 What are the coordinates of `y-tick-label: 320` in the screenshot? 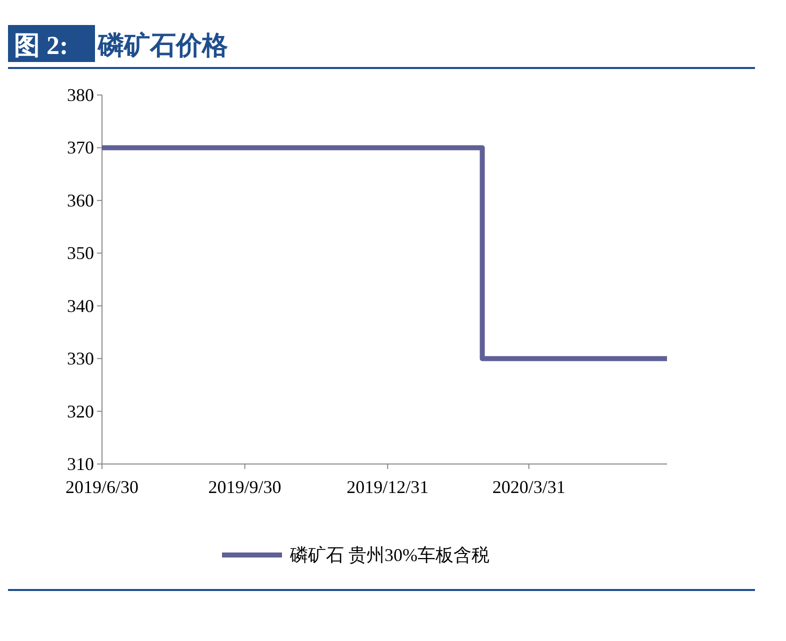 It's located at (80, 411).